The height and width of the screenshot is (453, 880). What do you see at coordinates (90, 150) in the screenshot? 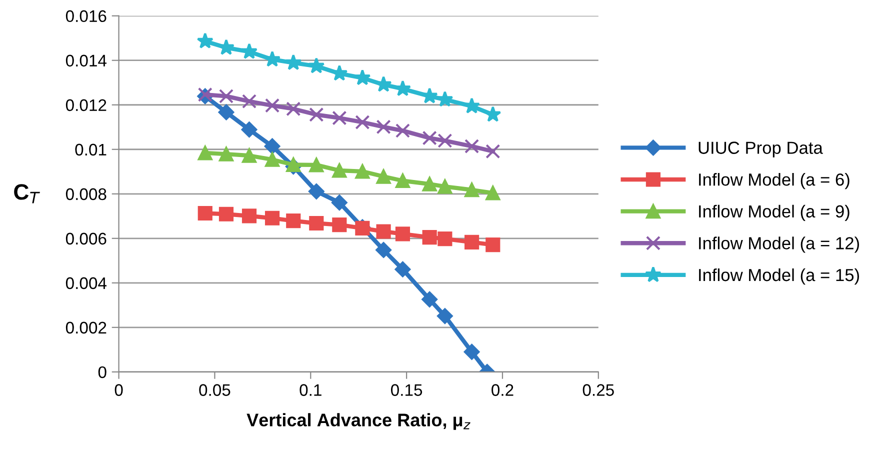
I see `y-tick-label: 0.01` at bounding box center [90, 150].